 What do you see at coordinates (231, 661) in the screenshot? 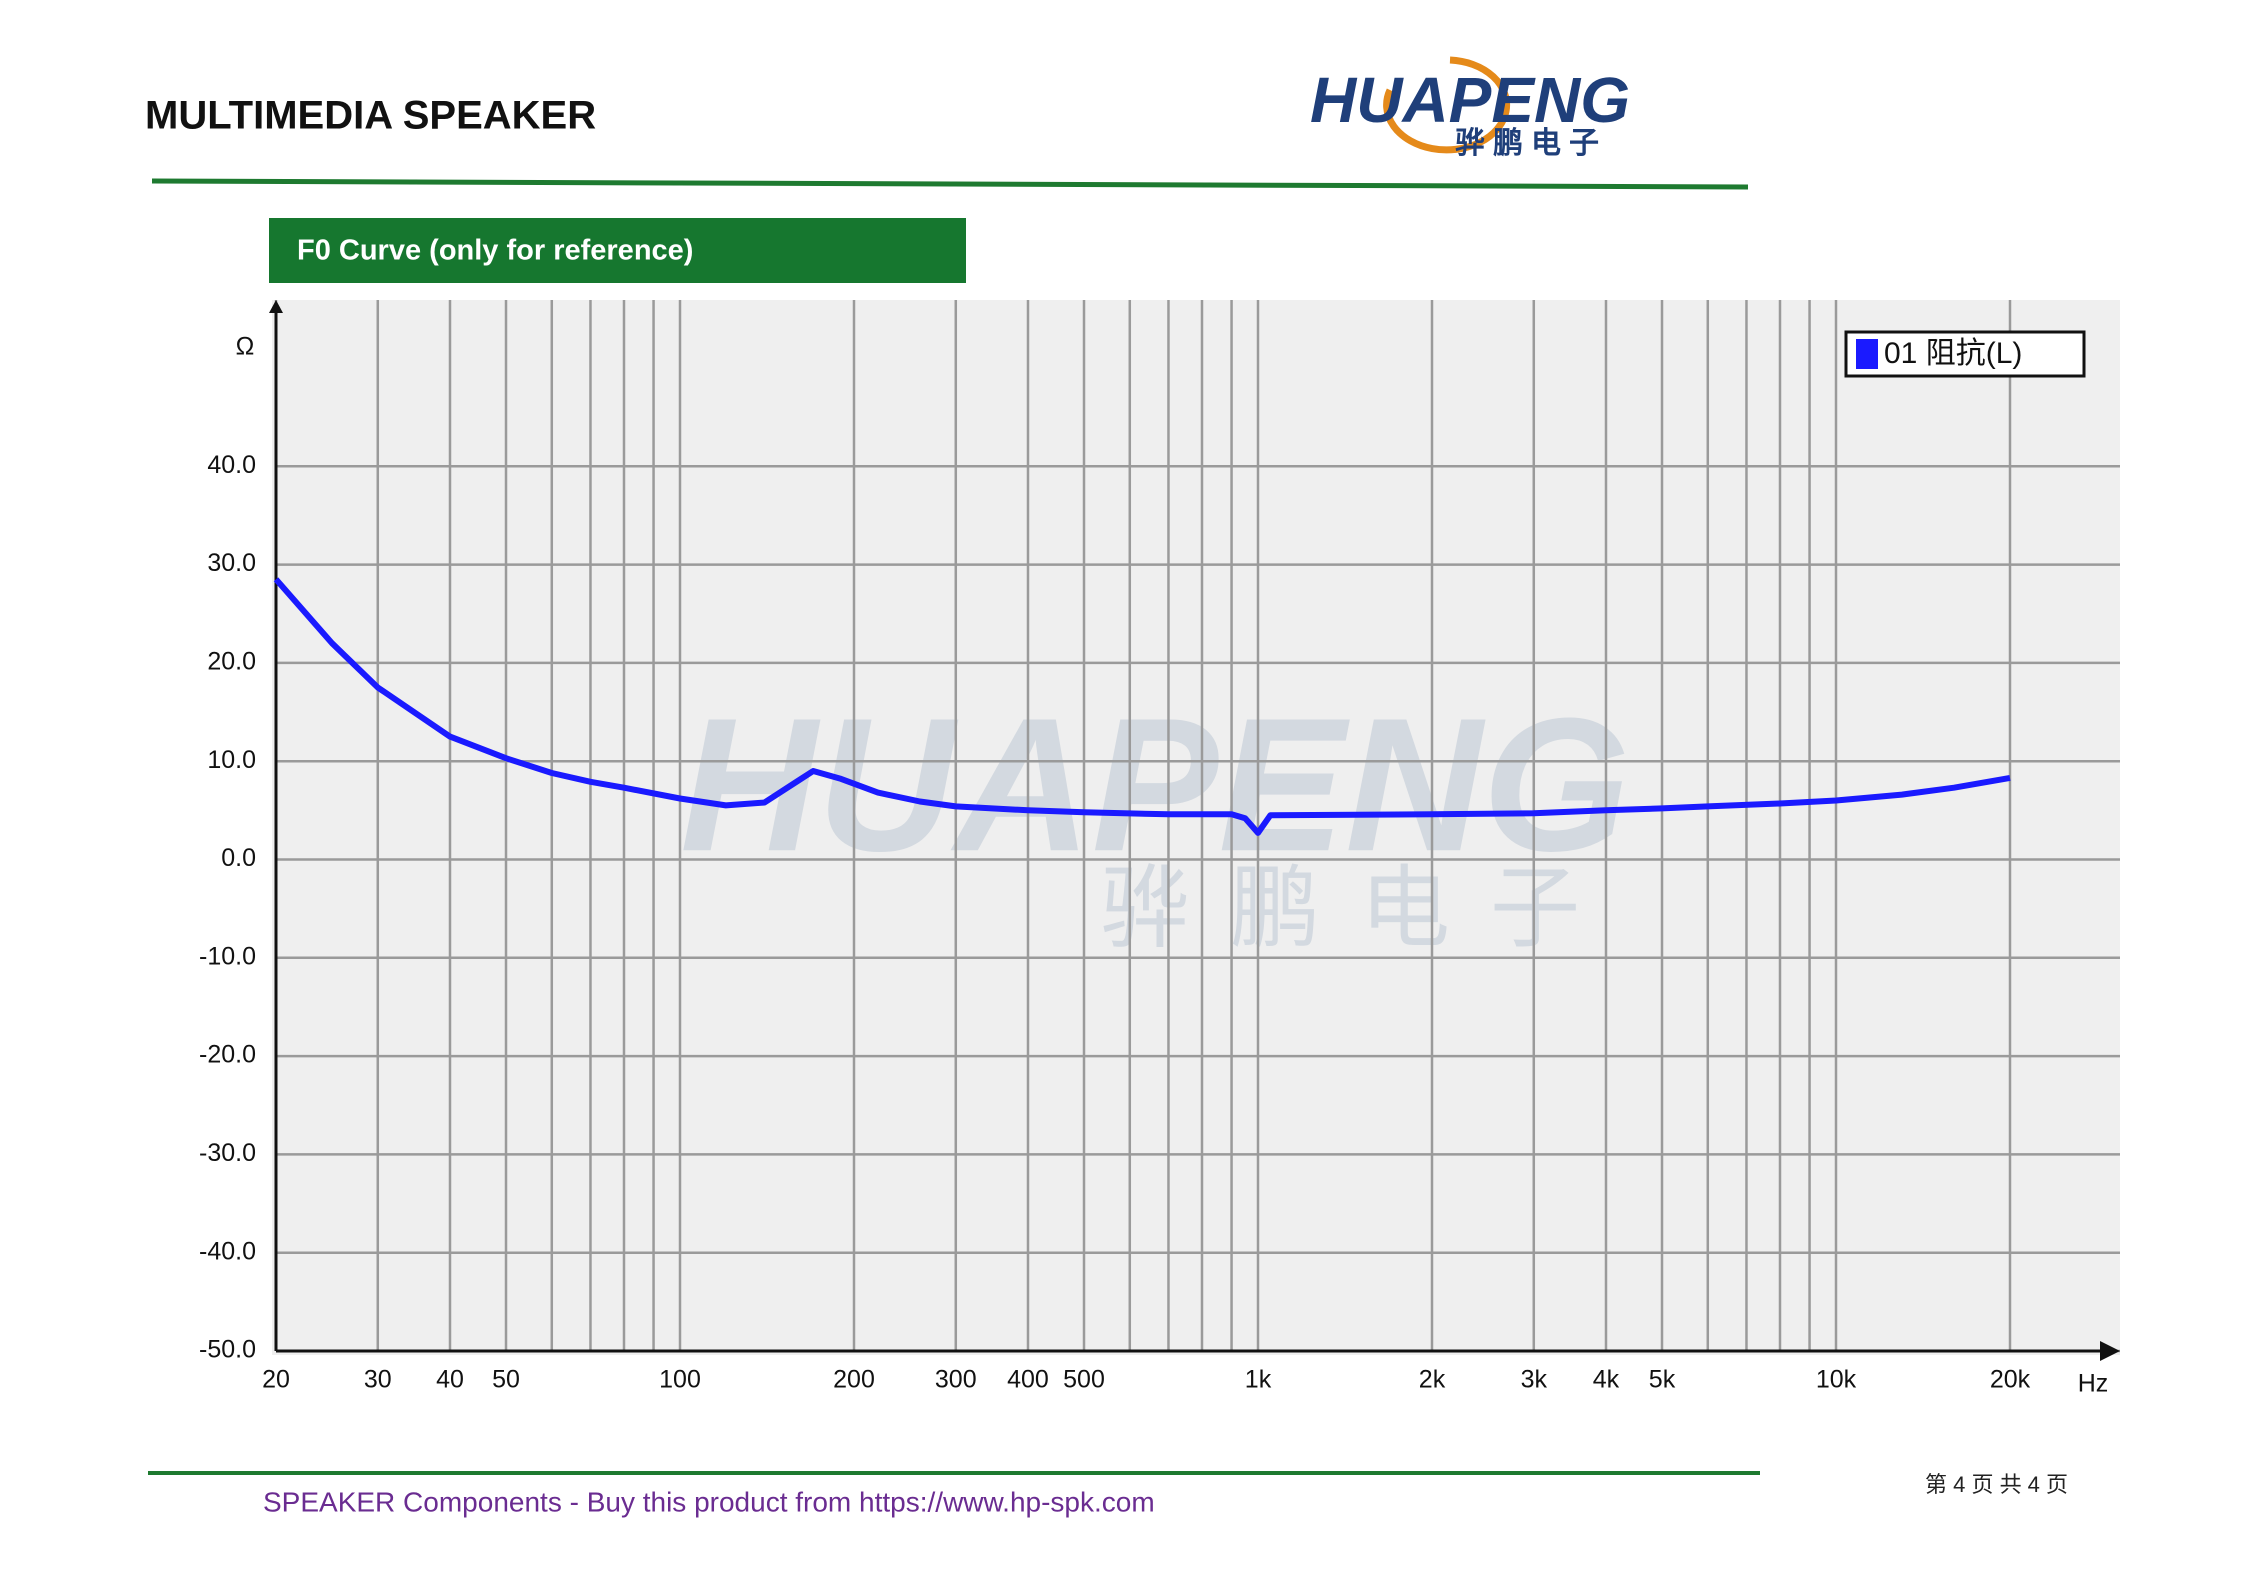
I see `y-tick-label: 20.0` at bounding box center [231, 661].